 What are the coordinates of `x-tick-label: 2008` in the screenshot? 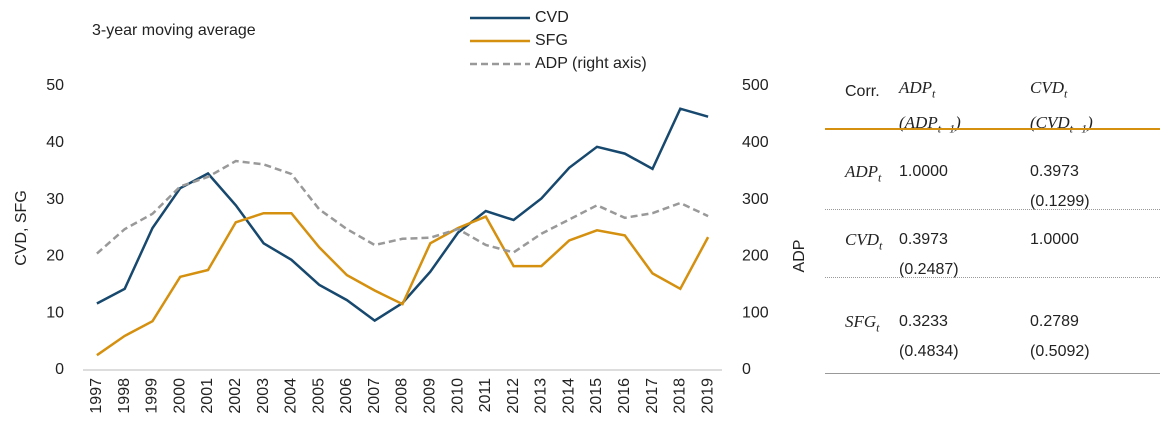 It's located at (402, 396).